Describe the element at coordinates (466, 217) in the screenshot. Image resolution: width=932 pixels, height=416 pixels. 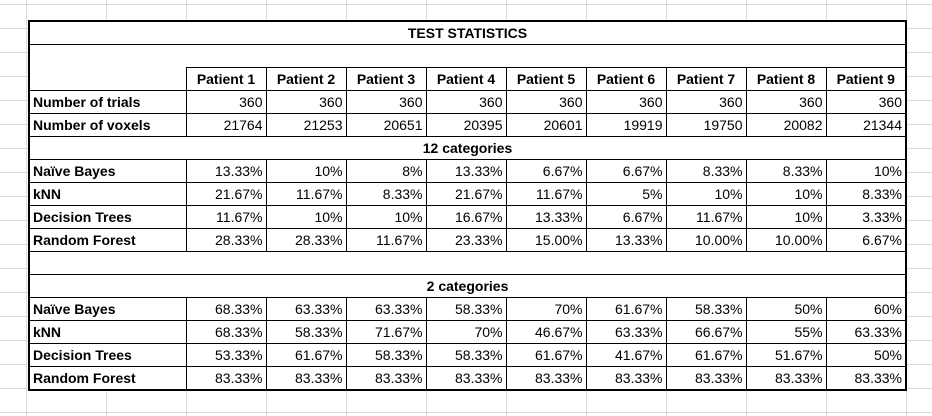
I see `data-cell: 16.67%` at that location.